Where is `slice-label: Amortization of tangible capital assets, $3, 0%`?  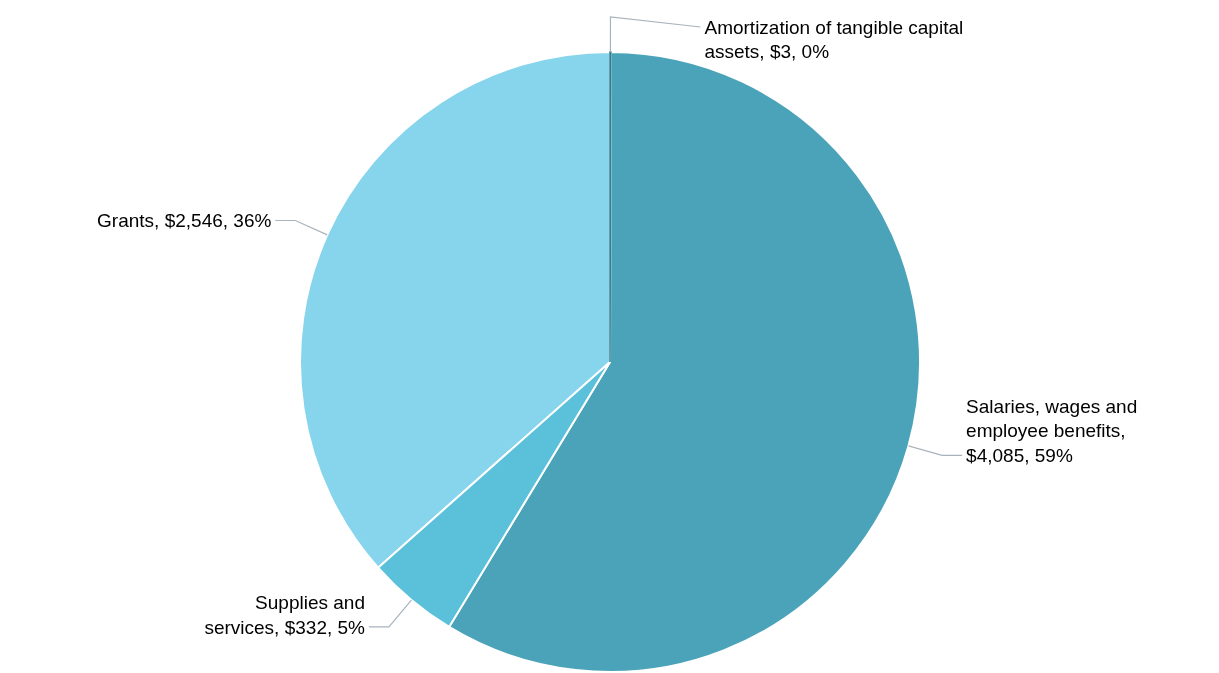
slice-label: Amortization of tangible capital assets, $3, 0% is located at coordinates (834, 39).